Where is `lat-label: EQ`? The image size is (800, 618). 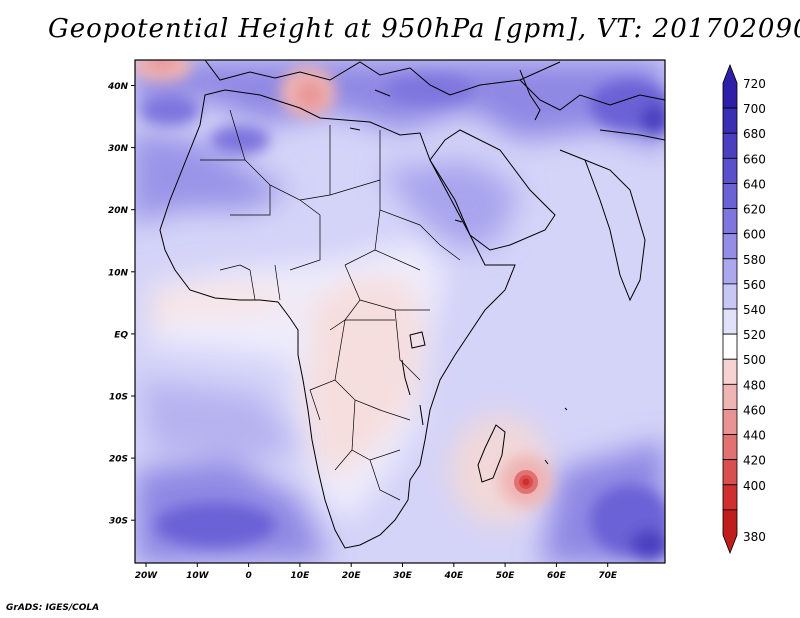
lat-label: EQ is located at coordinates (121, 335).